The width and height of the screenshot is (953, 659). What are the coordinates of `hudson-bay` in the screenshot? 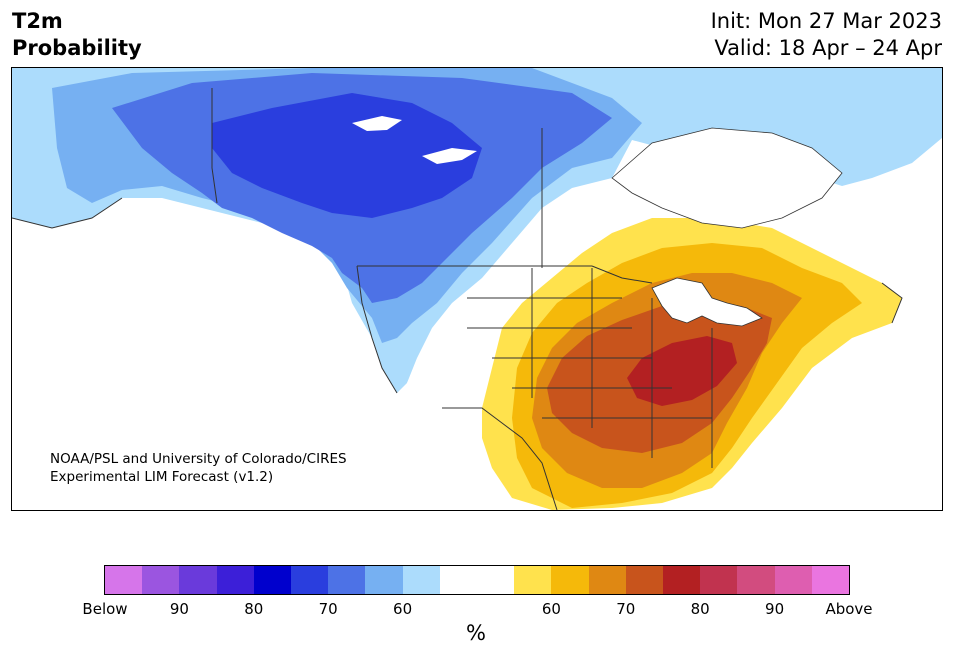 It's located at (727, 178).